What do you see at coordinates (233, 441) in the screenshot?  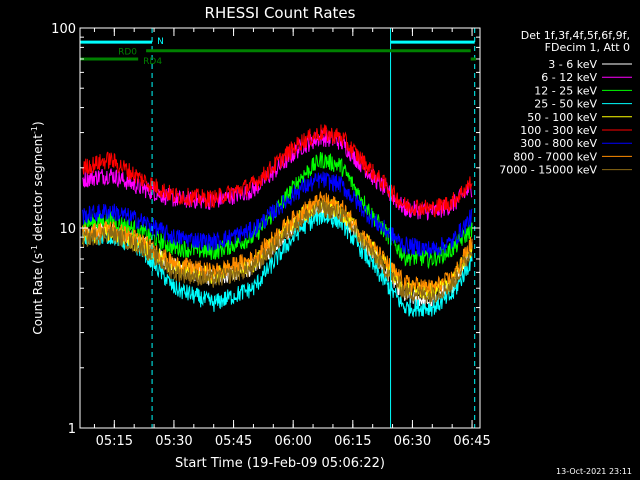 I see `x-tick-label: 05:45` at bounding box center [233, 441].